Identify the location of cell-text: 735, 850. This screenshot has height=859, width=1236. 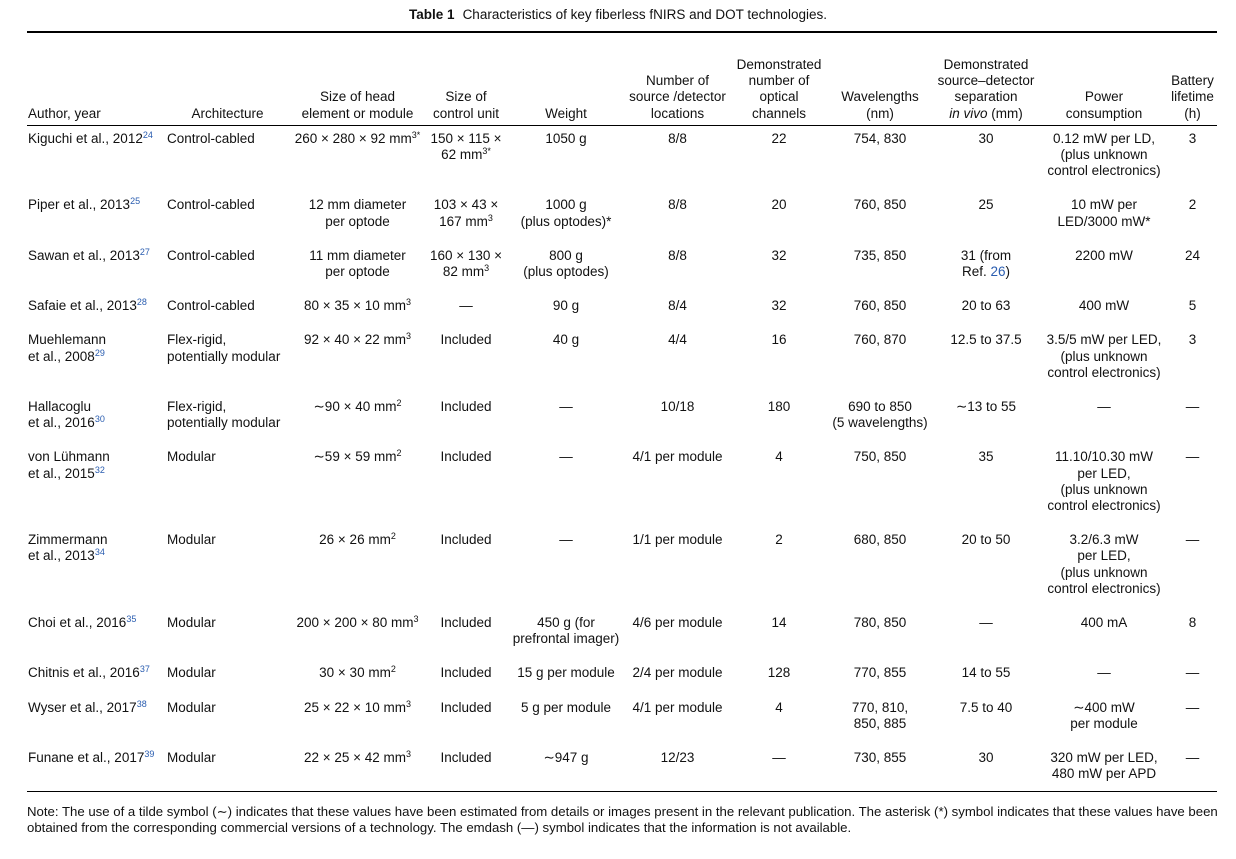
(880, 255).